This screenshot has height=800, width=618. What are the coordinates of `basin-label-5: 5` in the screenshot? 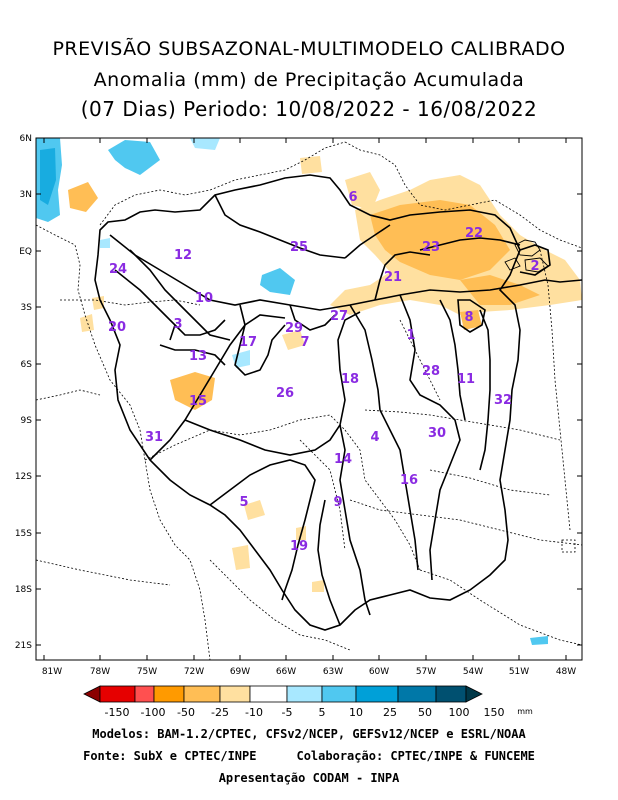 It's located at (243, 502).